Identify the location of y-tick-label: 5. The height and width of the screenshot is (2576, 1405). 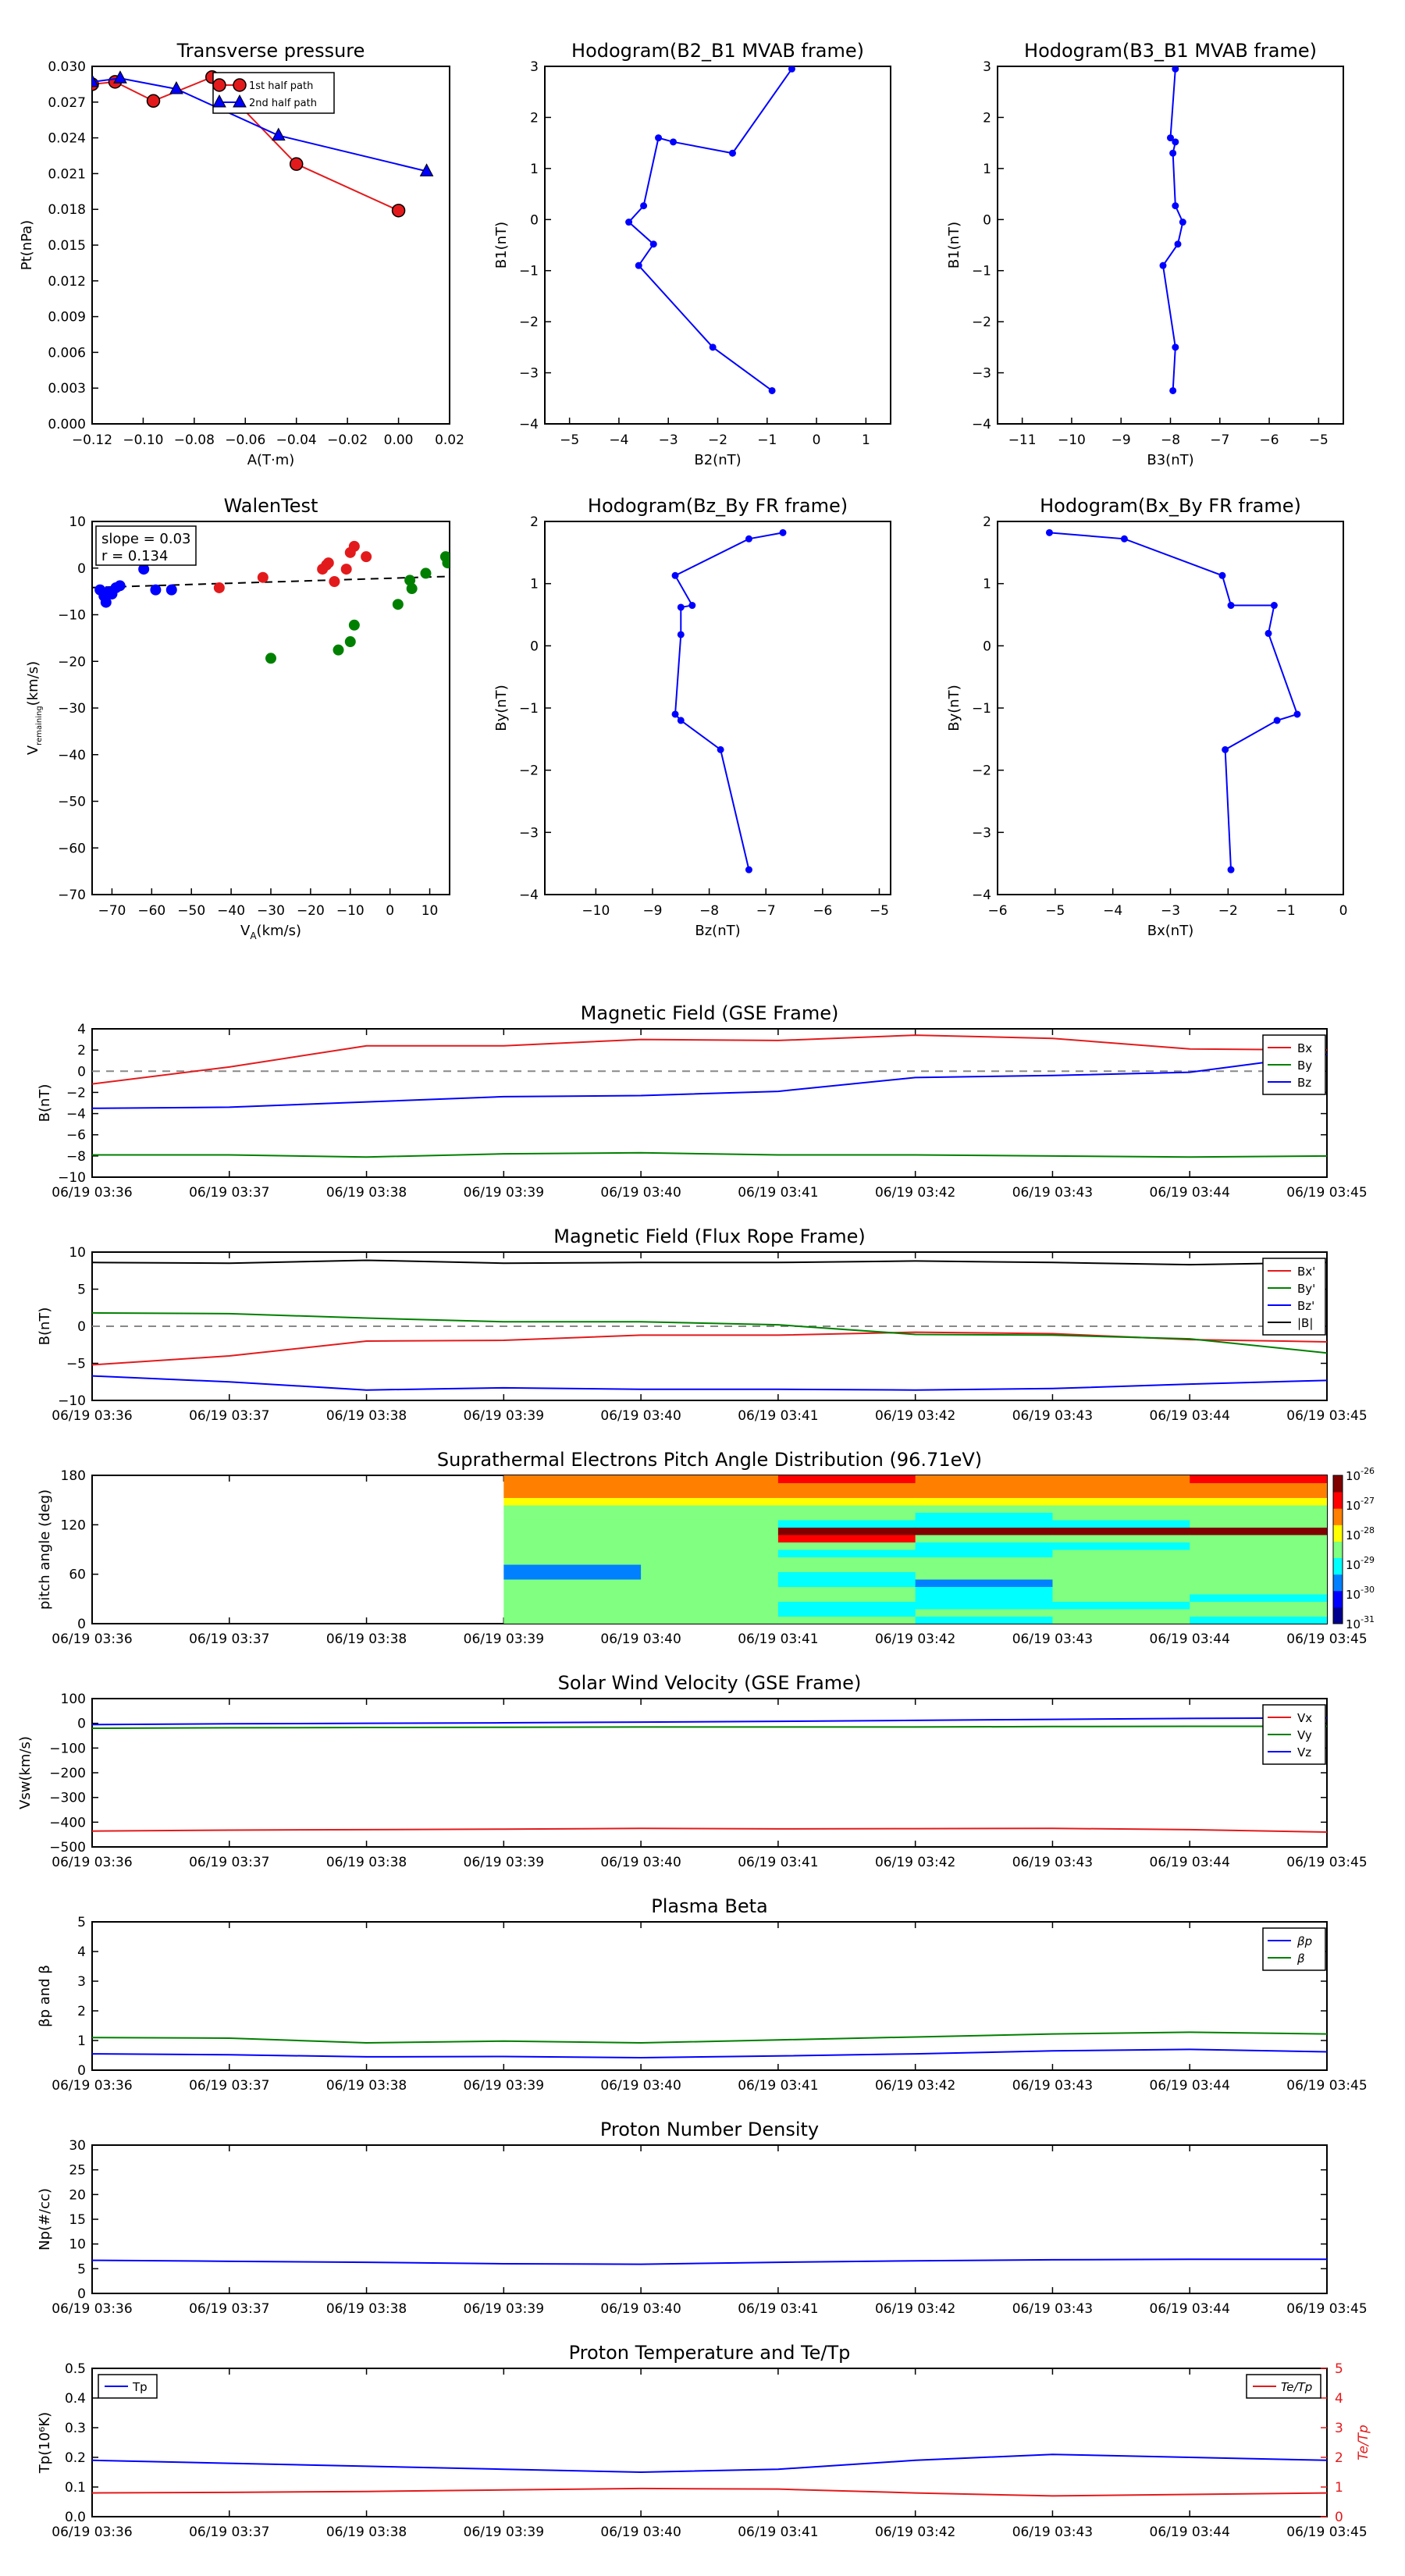
(81, 1290).